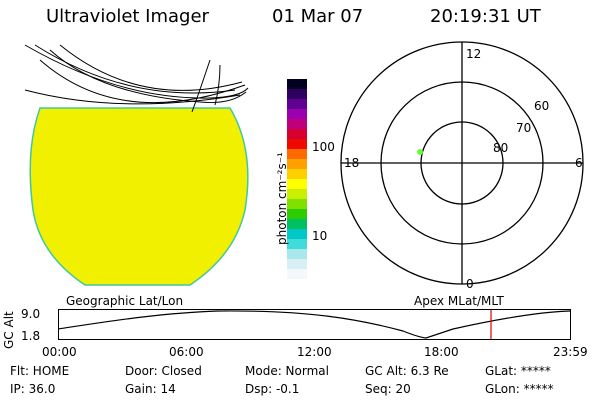 The height and width of the screenshot is (400, 600). I want to click on polar-ring-label-60: 60, so click(541, 106).